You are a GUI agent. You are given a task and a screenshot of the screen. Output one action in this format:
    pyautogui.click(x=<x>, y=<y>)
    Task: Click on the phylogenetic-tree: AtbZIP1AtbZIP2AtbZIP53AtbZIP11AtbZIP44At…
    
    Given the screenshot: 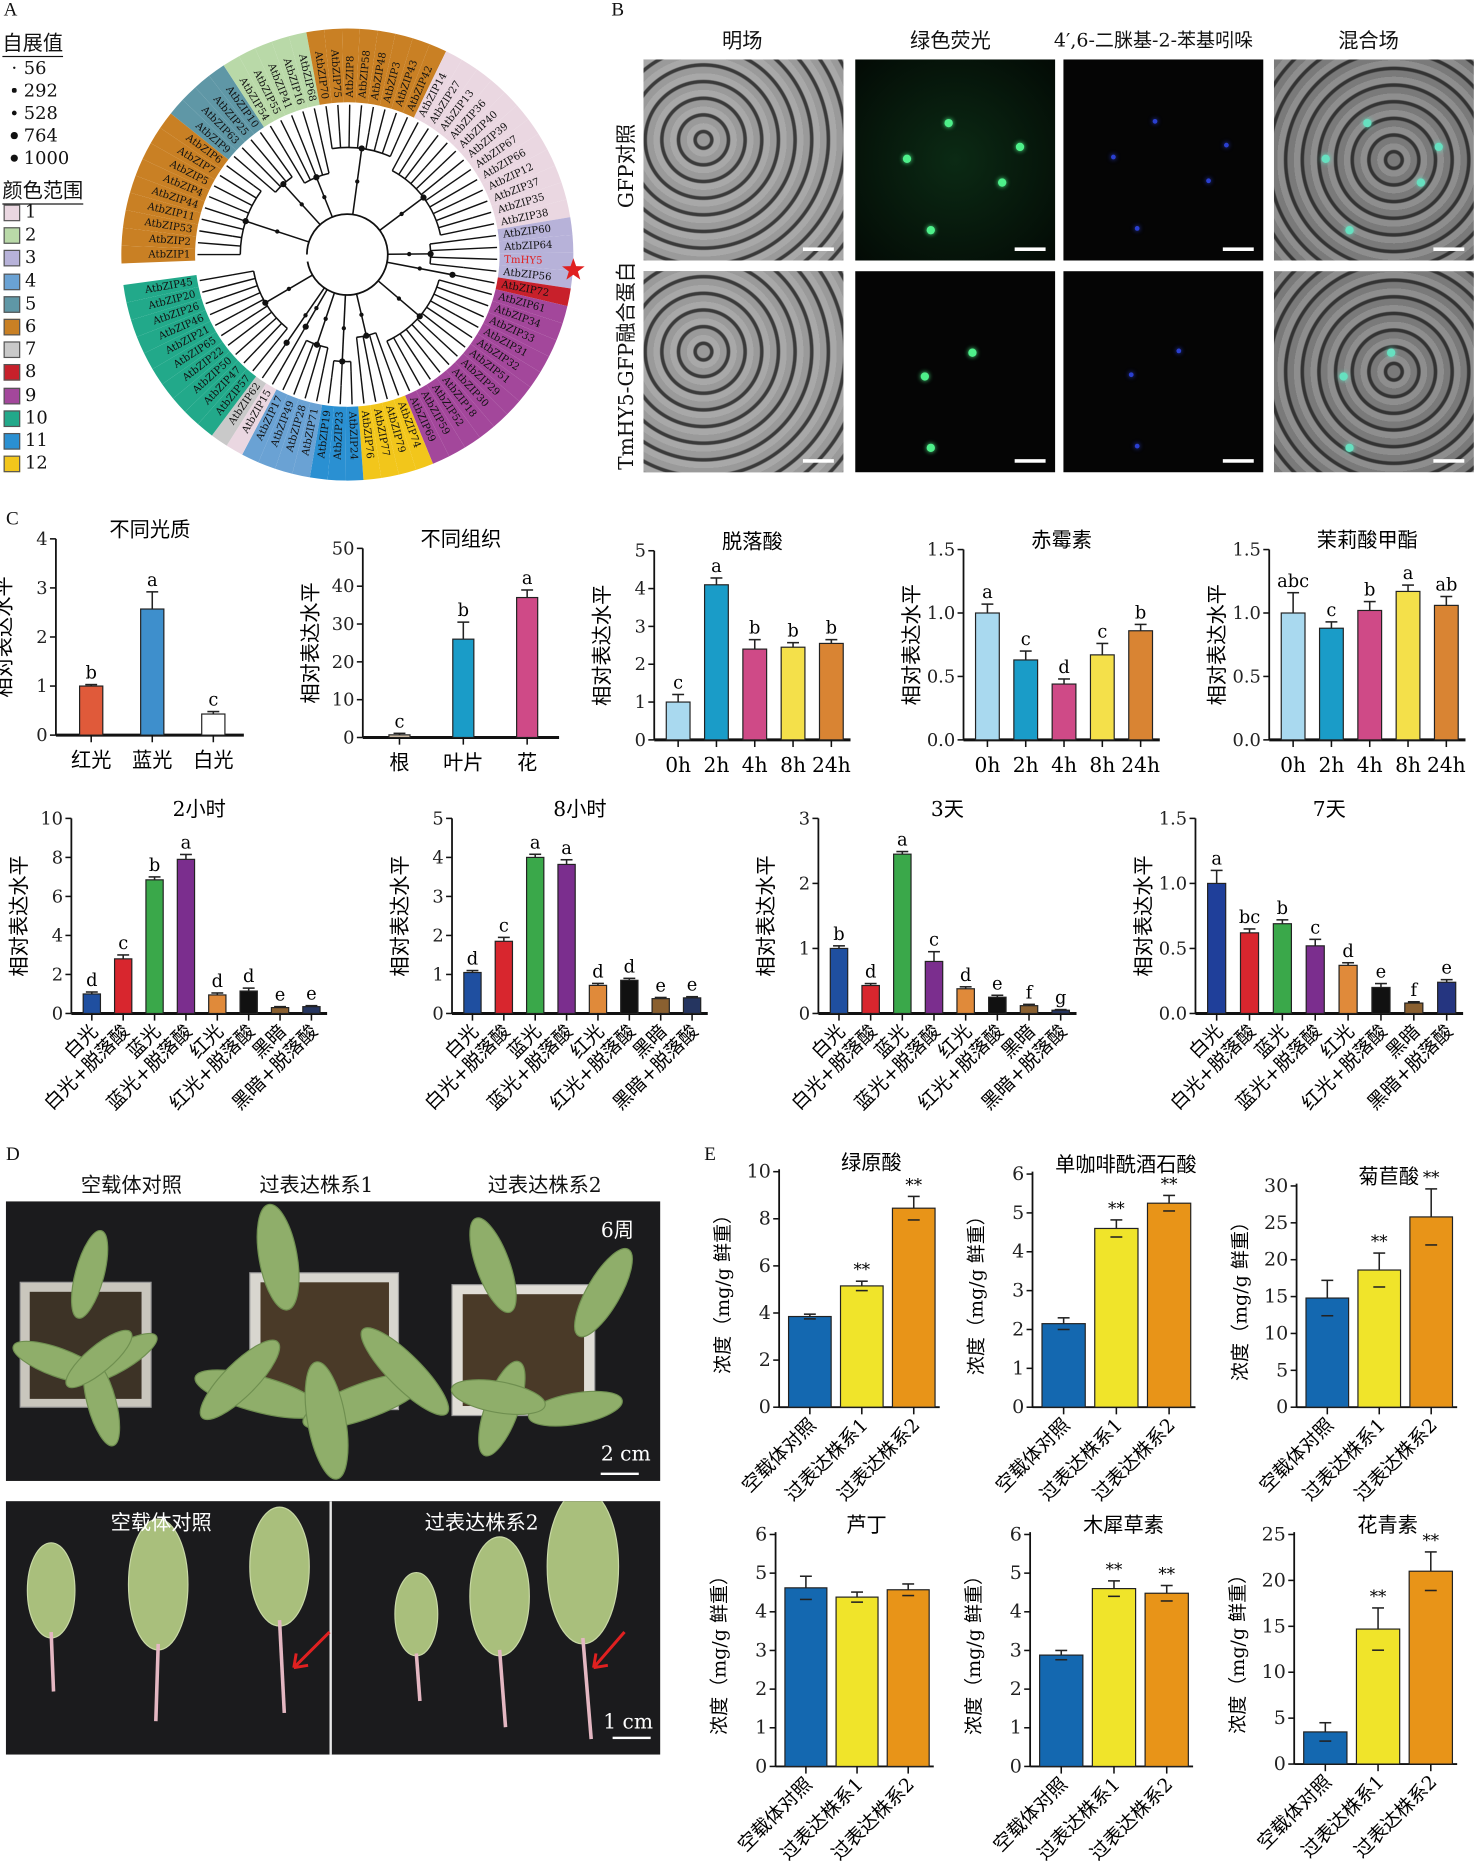 What is the action you would take?
    pyautogui.click(x=353, y=254)
    